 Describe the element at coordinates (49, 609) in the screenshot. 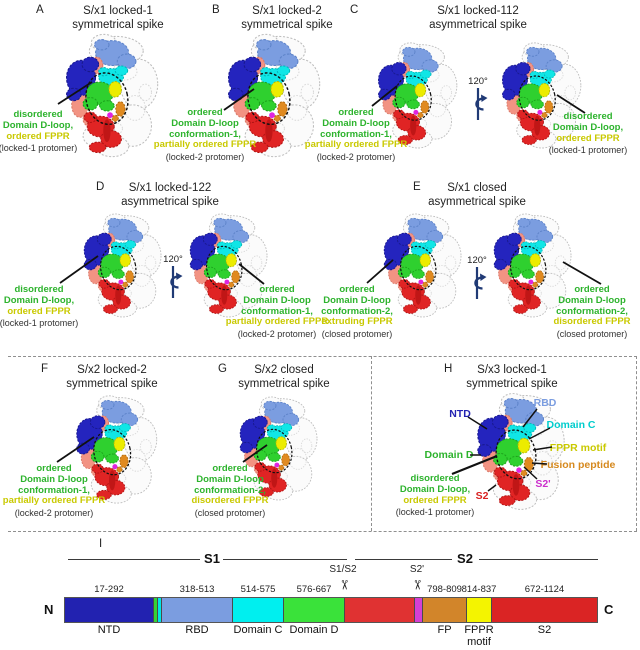

I see `n-terminus-label: N` at that location.